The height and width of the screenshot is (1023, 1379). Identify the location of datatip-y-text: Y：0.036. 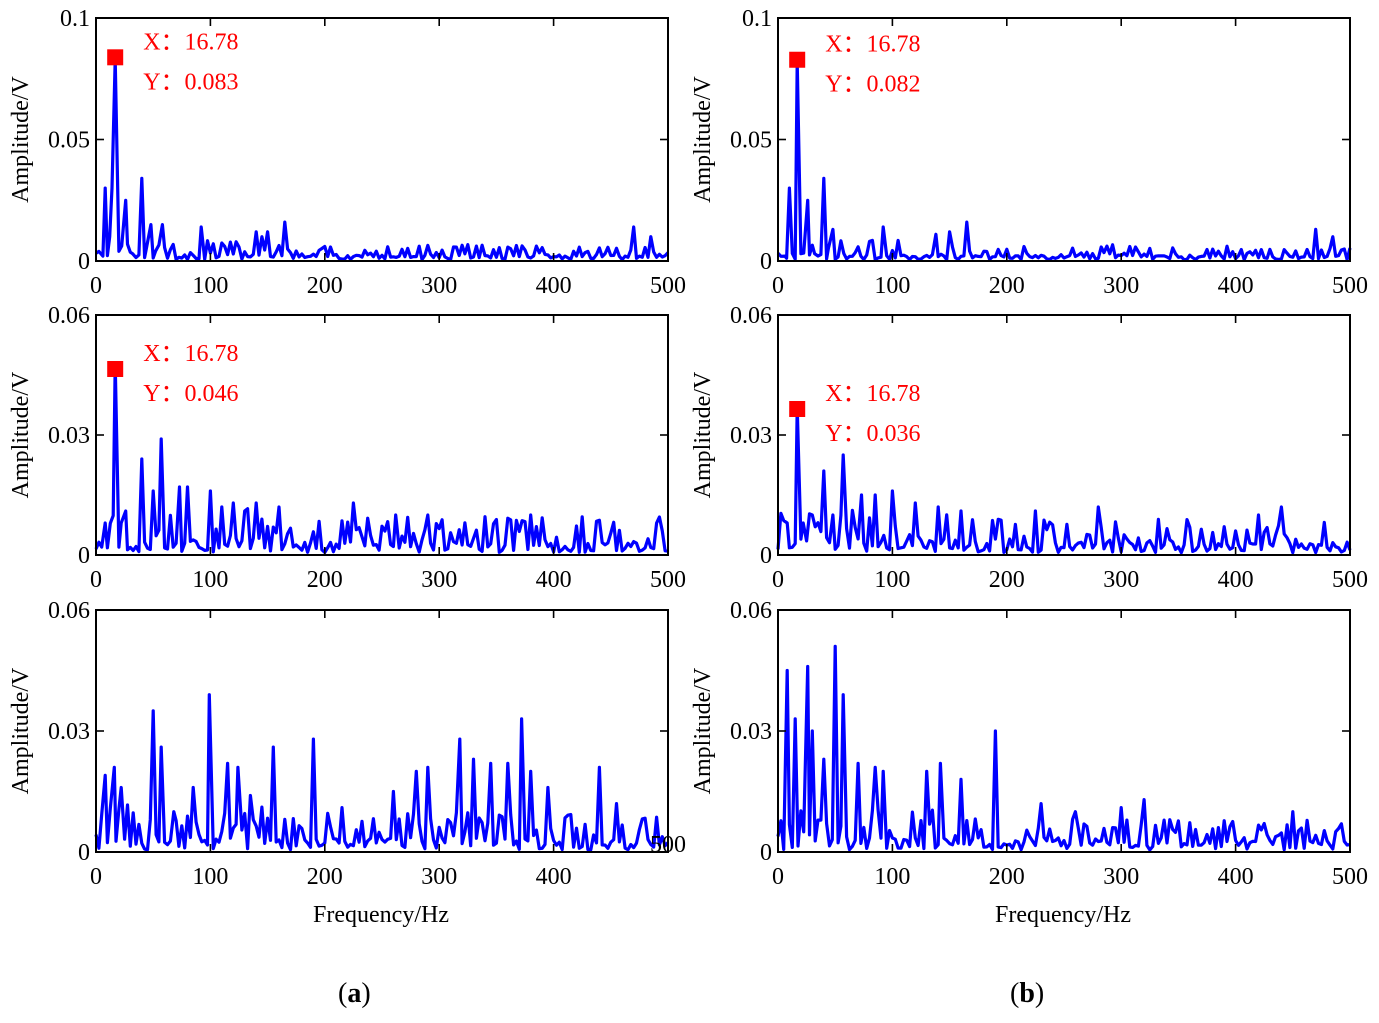
(872, 434).